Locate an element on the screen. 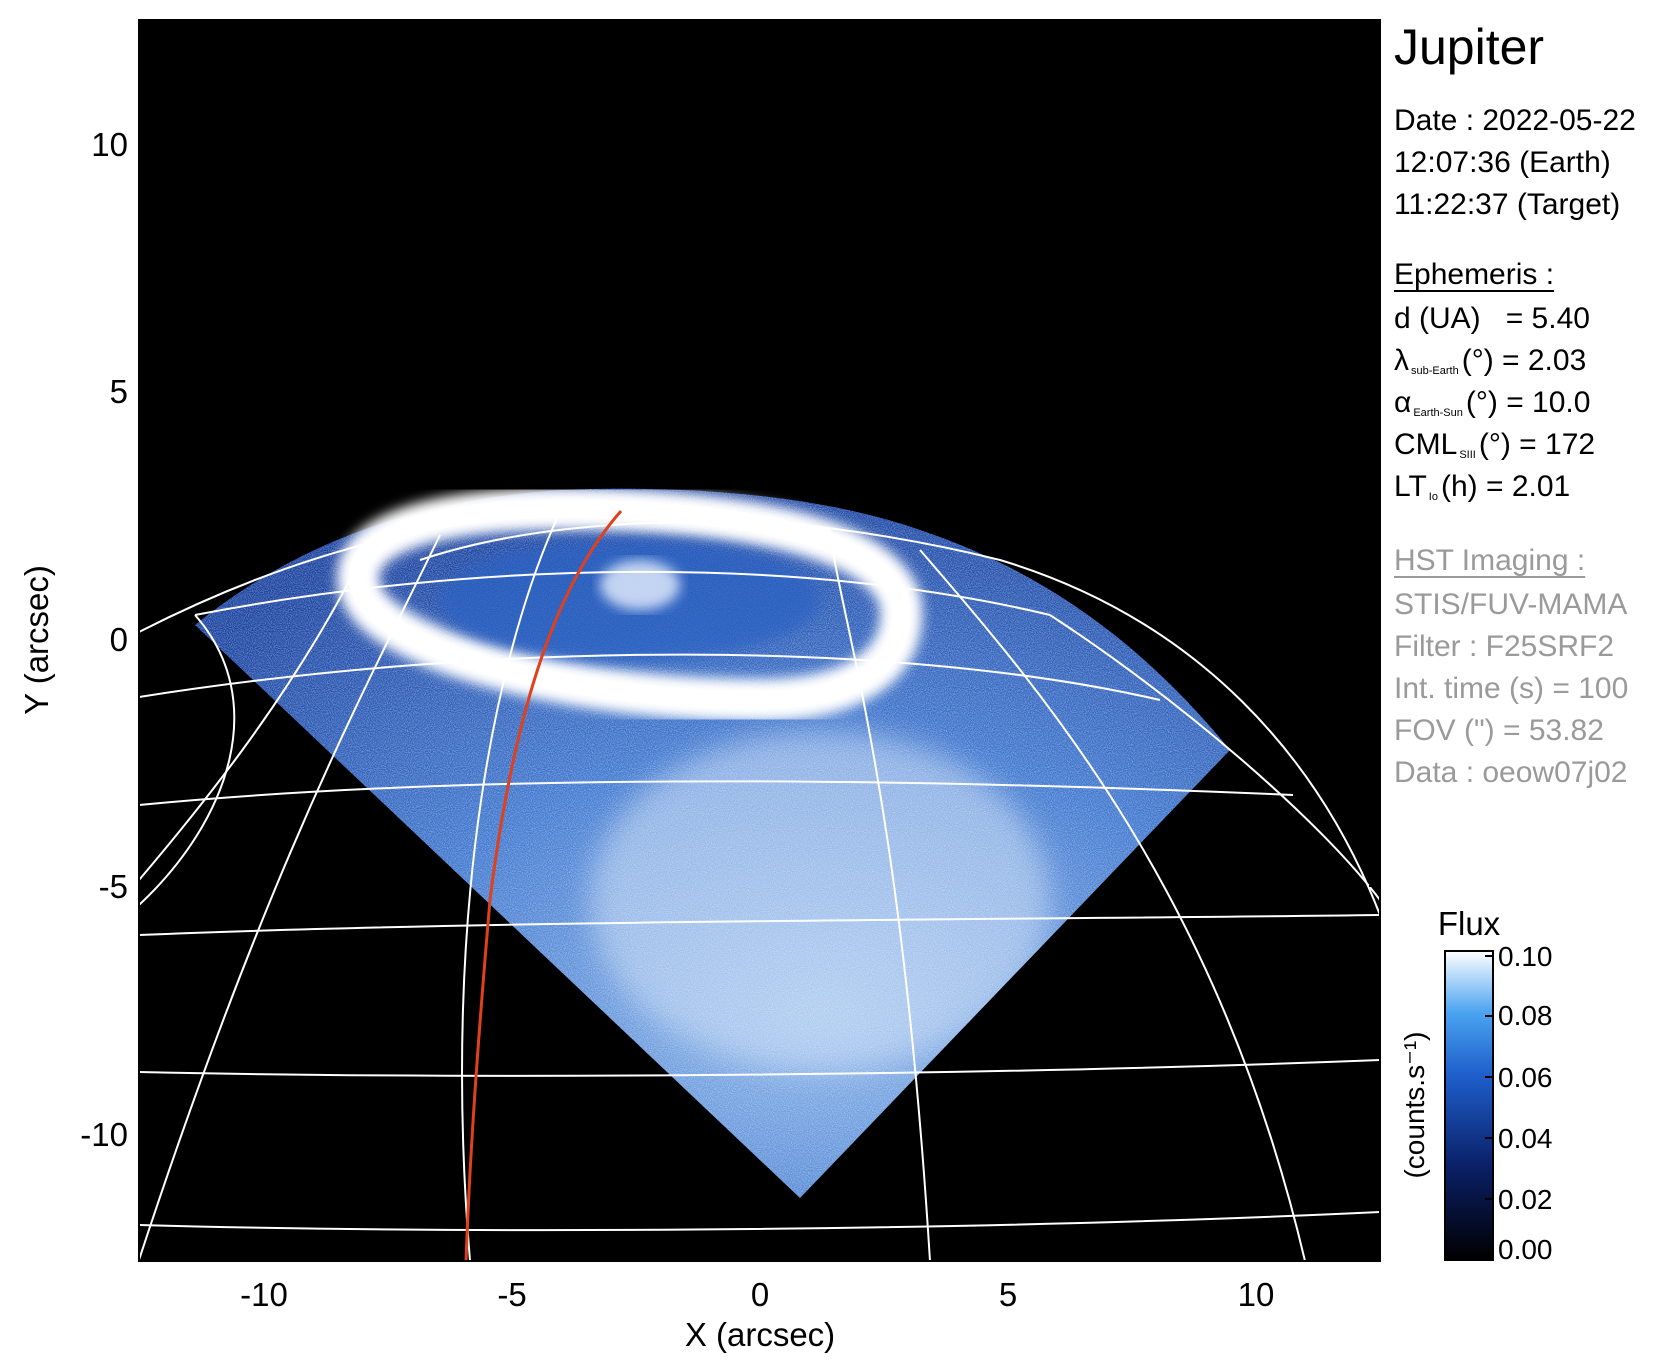 The width and height of the screenshot is (1676, 1367). colorbar-tick-label: 0.08 is located at coordinates (1525, 1015).